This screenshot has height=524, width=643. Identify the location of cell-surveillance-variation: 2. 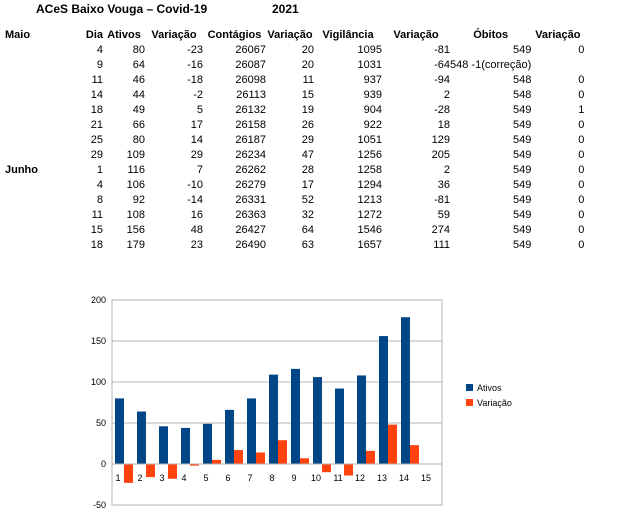
(446, 95).